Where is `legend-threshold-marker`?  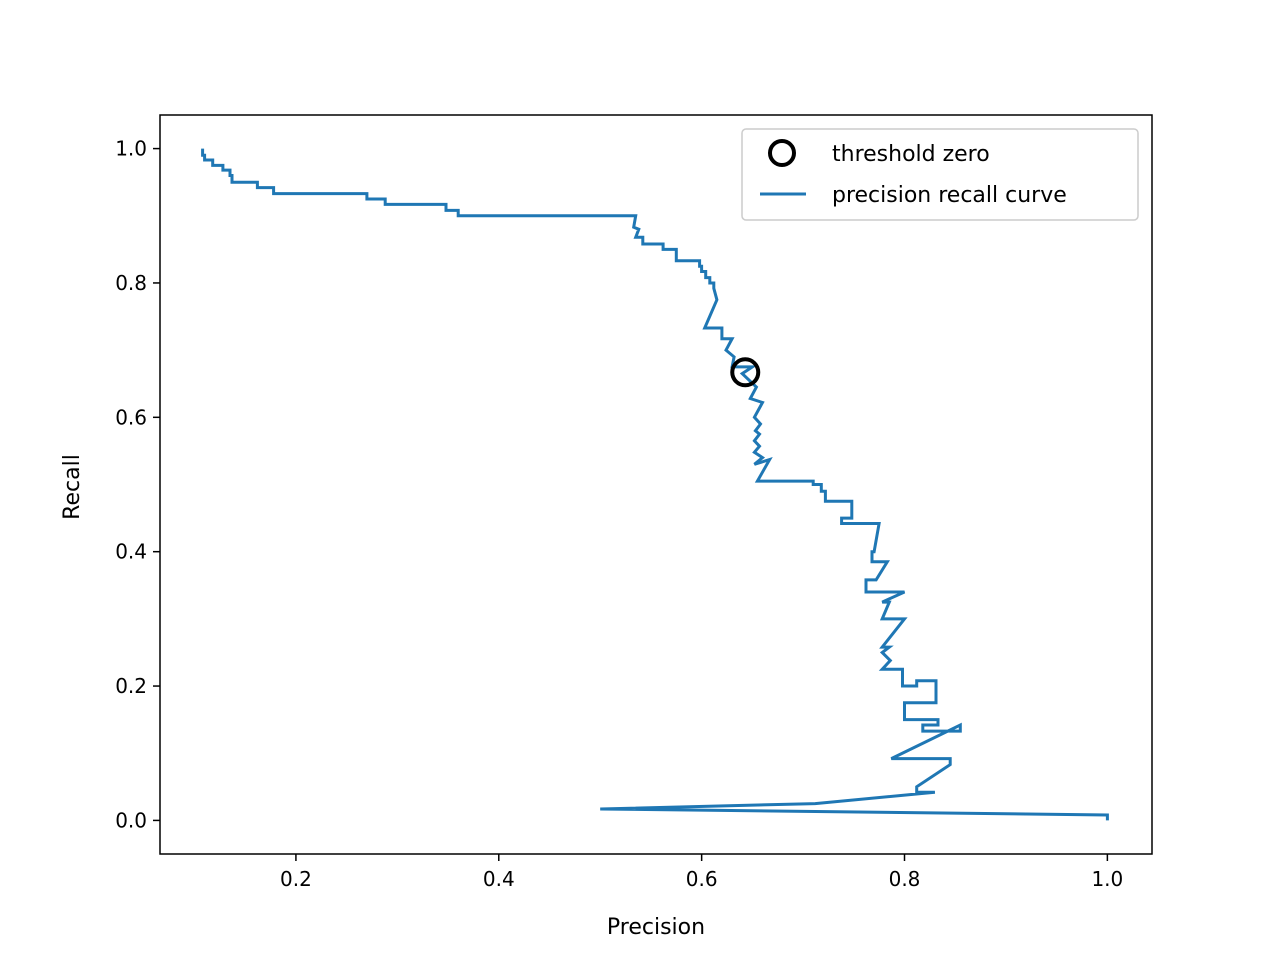
legend-threshold-marker is located at coordinates (782, 153).